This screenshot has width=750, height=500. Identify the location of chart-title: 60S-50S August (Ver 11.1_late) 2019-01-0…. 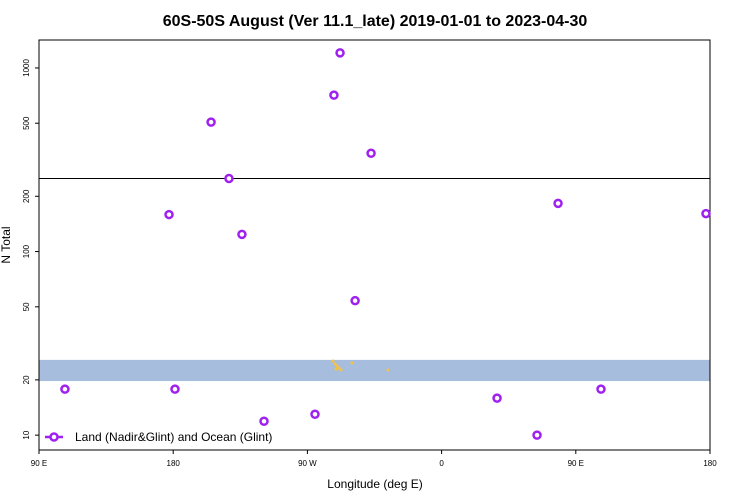
(375, 21).